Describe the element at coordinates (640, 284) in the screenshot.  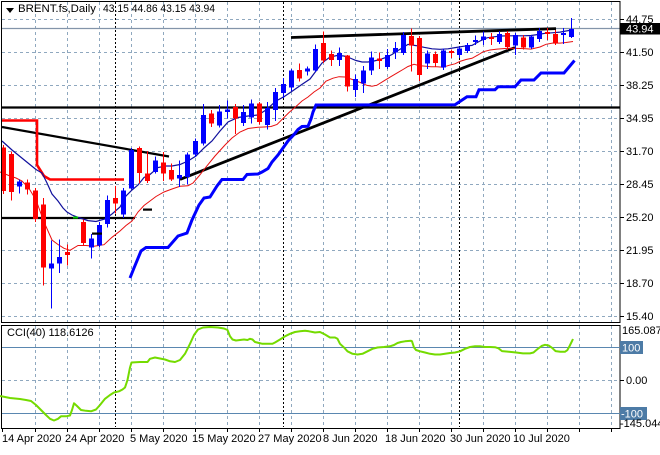
I see `svg-text: 18.70` at that location.